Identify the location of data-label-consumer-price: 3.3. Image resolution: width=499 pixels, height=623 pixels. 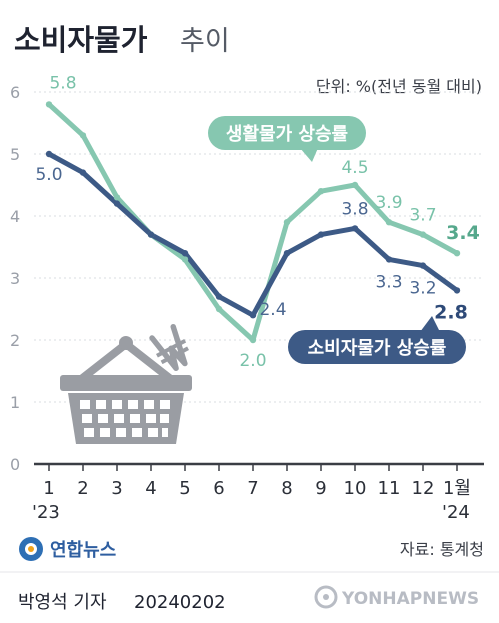
(388, 282).